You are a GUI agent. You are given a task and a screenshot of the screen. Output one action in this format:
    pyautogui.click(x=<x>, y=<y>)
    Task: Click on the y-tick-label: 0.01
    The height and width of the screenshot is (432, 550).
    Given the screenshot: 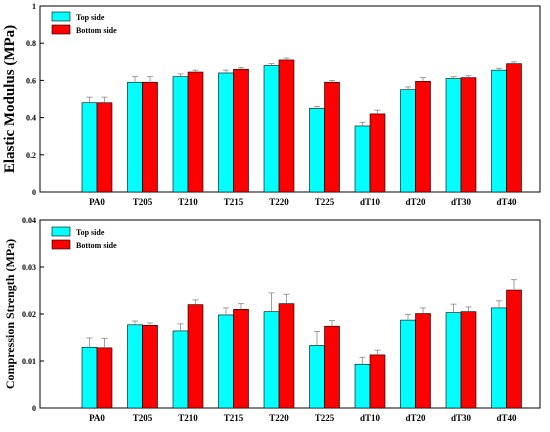 What is the action you would take?
    pyautogui.click(x=29, y=361)
    